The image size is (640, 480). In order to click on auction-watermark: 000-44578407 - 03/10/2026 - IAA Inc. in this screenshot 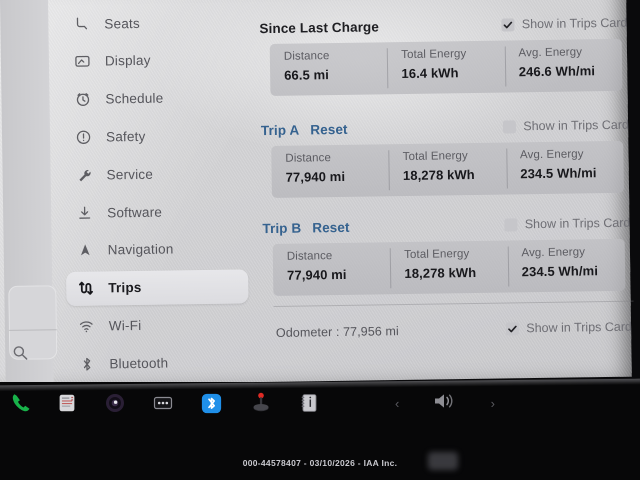, I will do `click(320, 463)`.